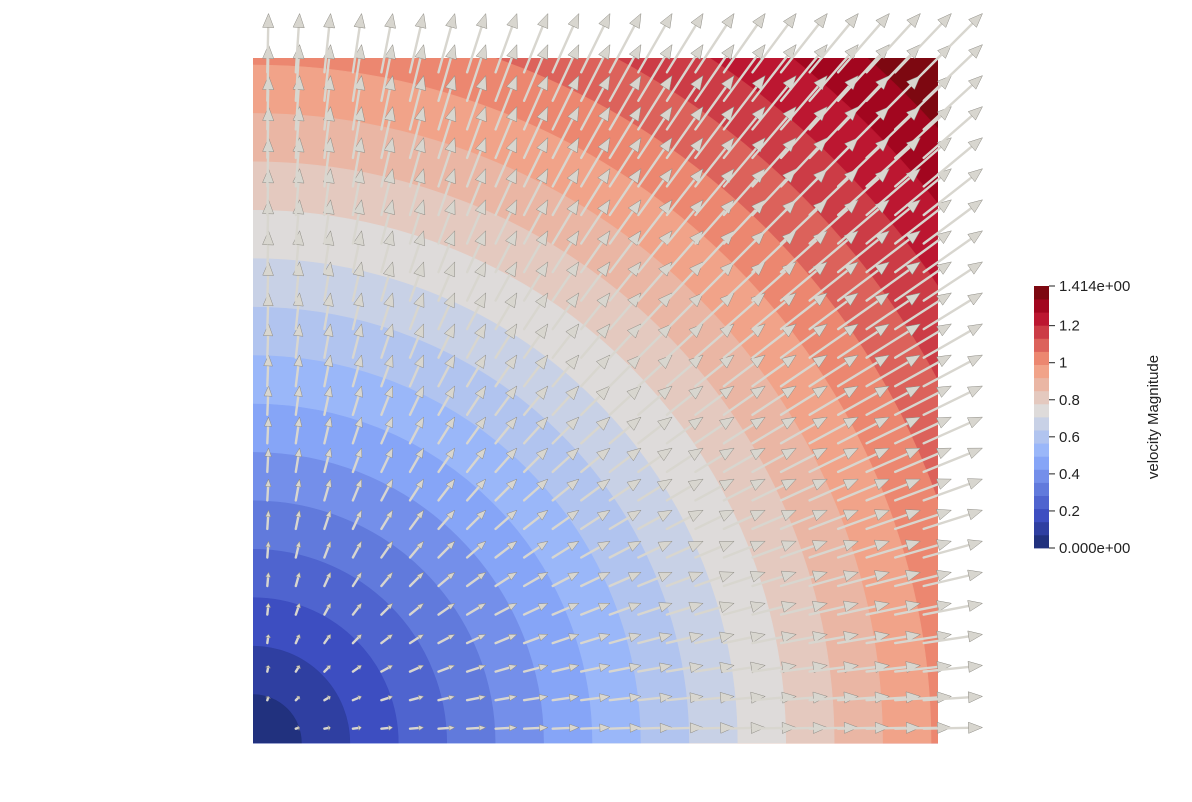 The height and width of the screenshot is (802, 1192). Describe the element at coordinates (1041, 541) in the screenshot. I see `colorbar-band` at that location.